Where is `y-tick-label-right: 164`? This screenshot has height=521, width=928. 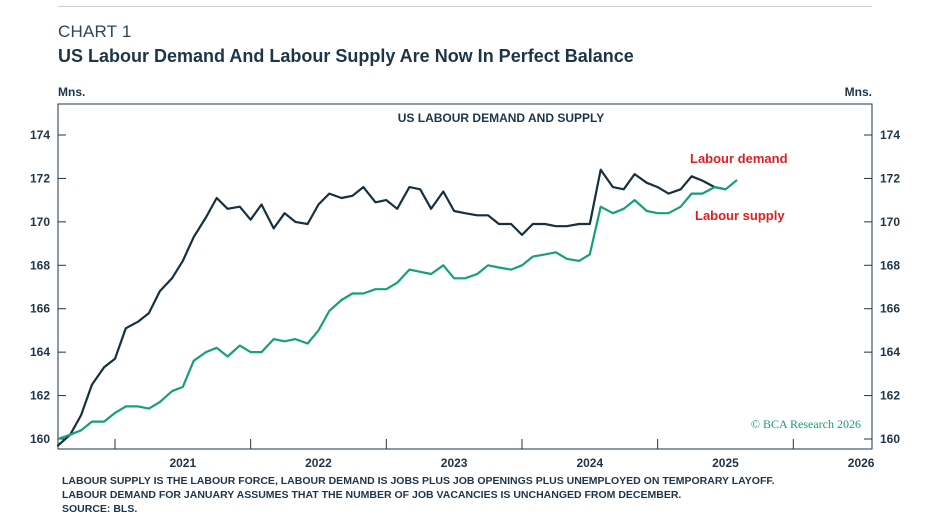
y-tick-label-right: 164 is located at coordinates (890, 352).